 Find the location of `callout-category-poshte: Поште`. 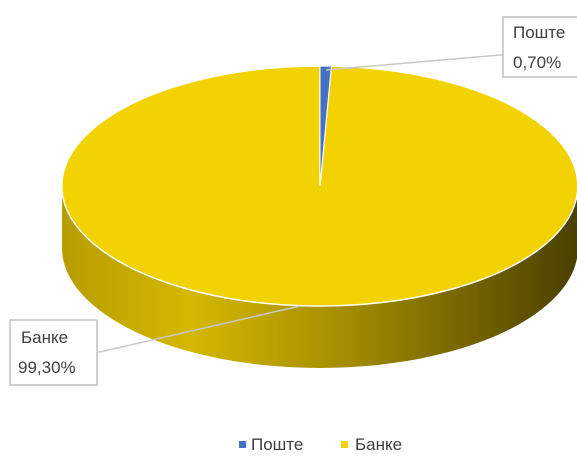

callout-category-poshte: Поште is located at coordinates (539, 32).